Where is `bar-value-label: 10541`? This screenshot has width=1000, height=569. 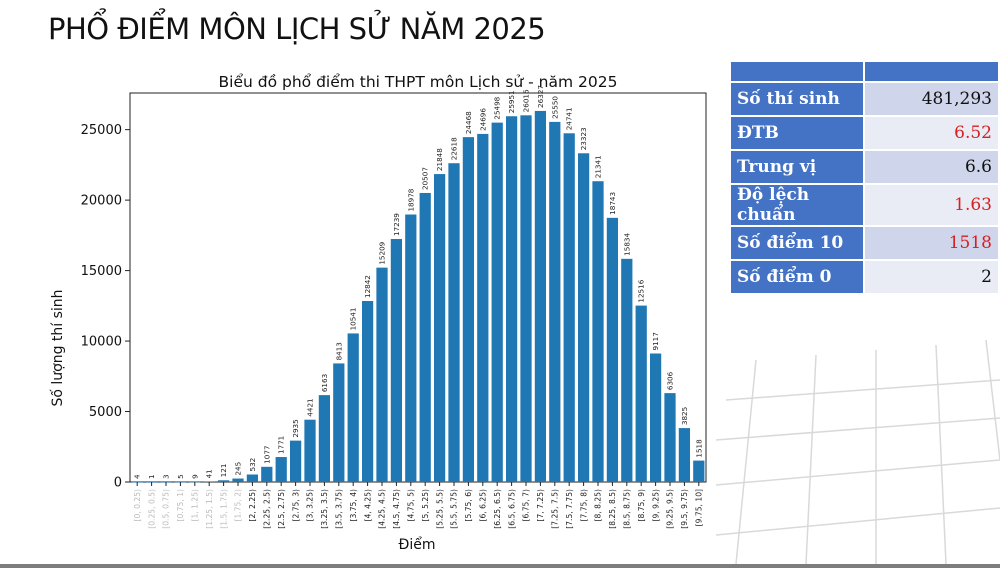 bar-value-label: 10541 is located at coordinates (353, 319).